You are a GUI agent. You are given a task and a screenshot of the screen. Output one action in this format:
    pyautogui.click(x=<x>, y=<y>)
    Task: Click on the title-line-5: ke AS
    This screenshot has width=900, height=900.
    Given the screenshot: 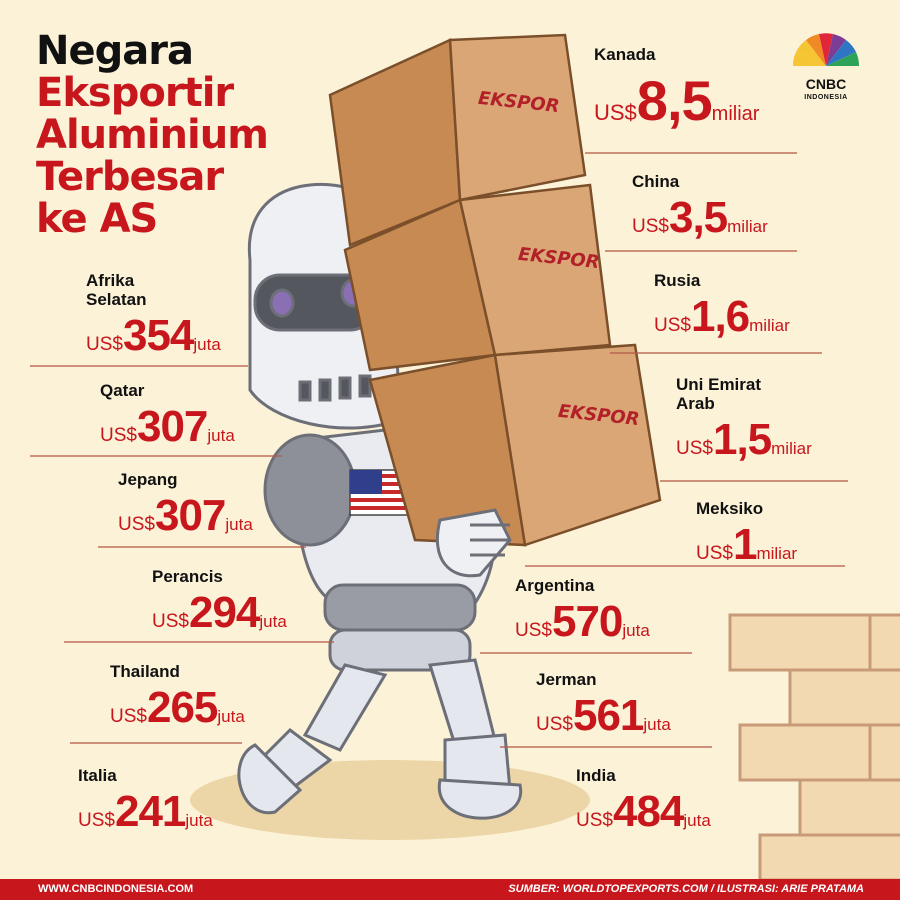 What is the action you would take?
    pyautogui.click(x=97, y=219)
    